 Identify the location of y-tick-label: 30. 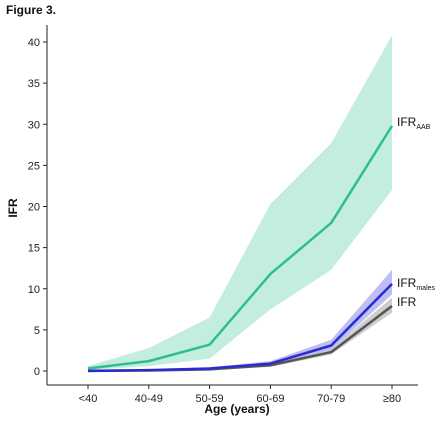
(34, 125).